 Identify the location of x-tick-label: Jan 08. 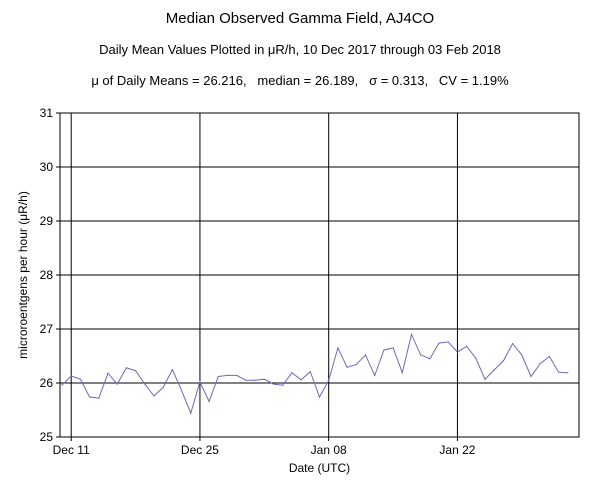
(329, 450).